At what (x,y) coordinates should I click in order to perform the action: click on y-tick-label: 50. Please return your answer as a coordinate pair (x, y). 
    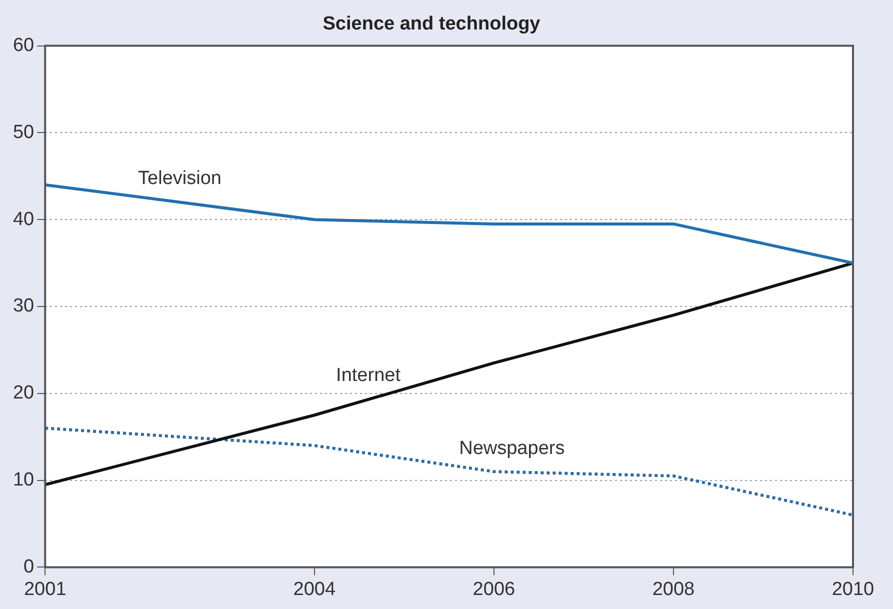
    Looking at the image, I should click on (23, 132).